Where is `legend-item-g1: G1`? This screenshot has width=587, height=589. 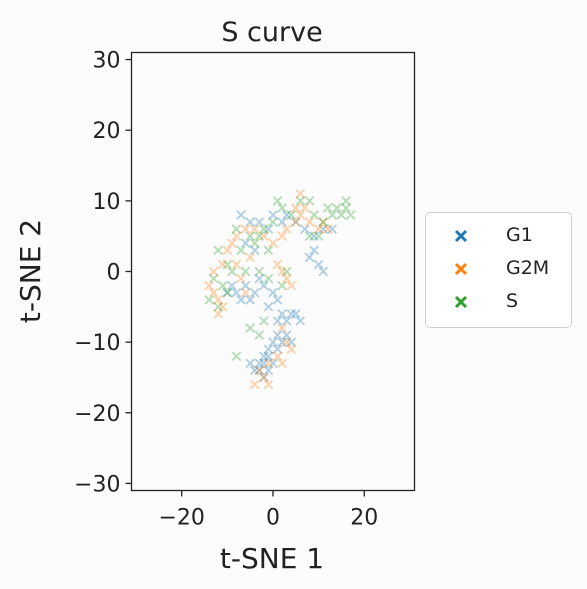 legend-item-g1: G1 is located at coordinates (498, 236).